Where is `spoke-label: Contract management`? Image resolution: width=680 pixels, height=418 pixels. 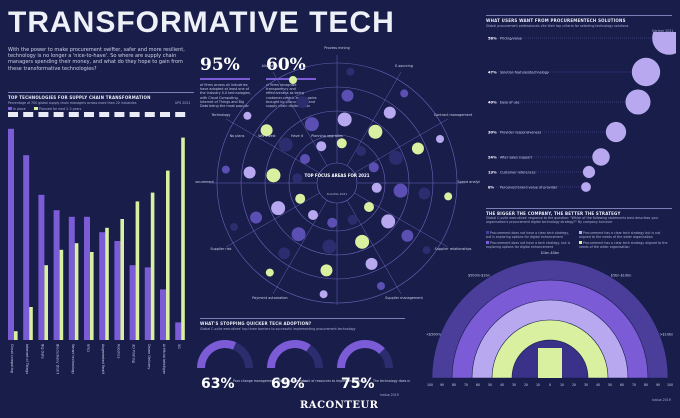 spoke-label: Contract management is located at coordinates (453, 115).